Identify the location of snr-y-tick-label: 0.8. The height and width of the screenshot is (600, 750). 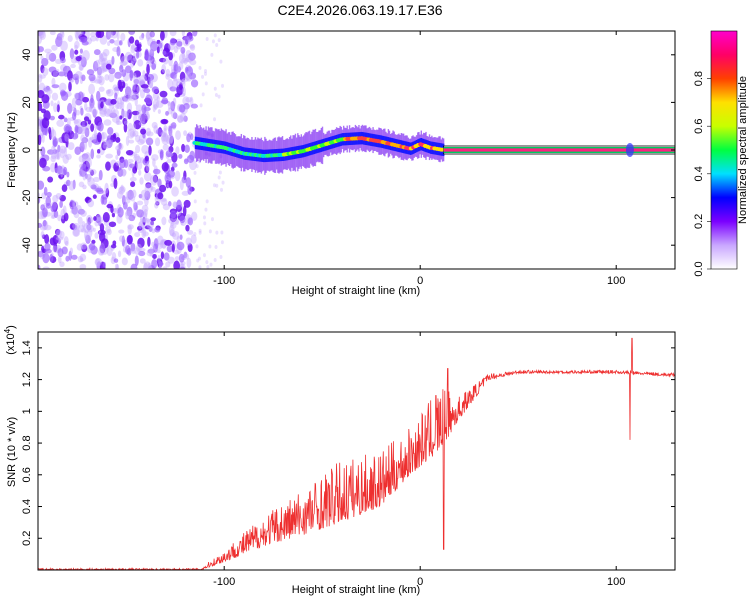
(27, 442).